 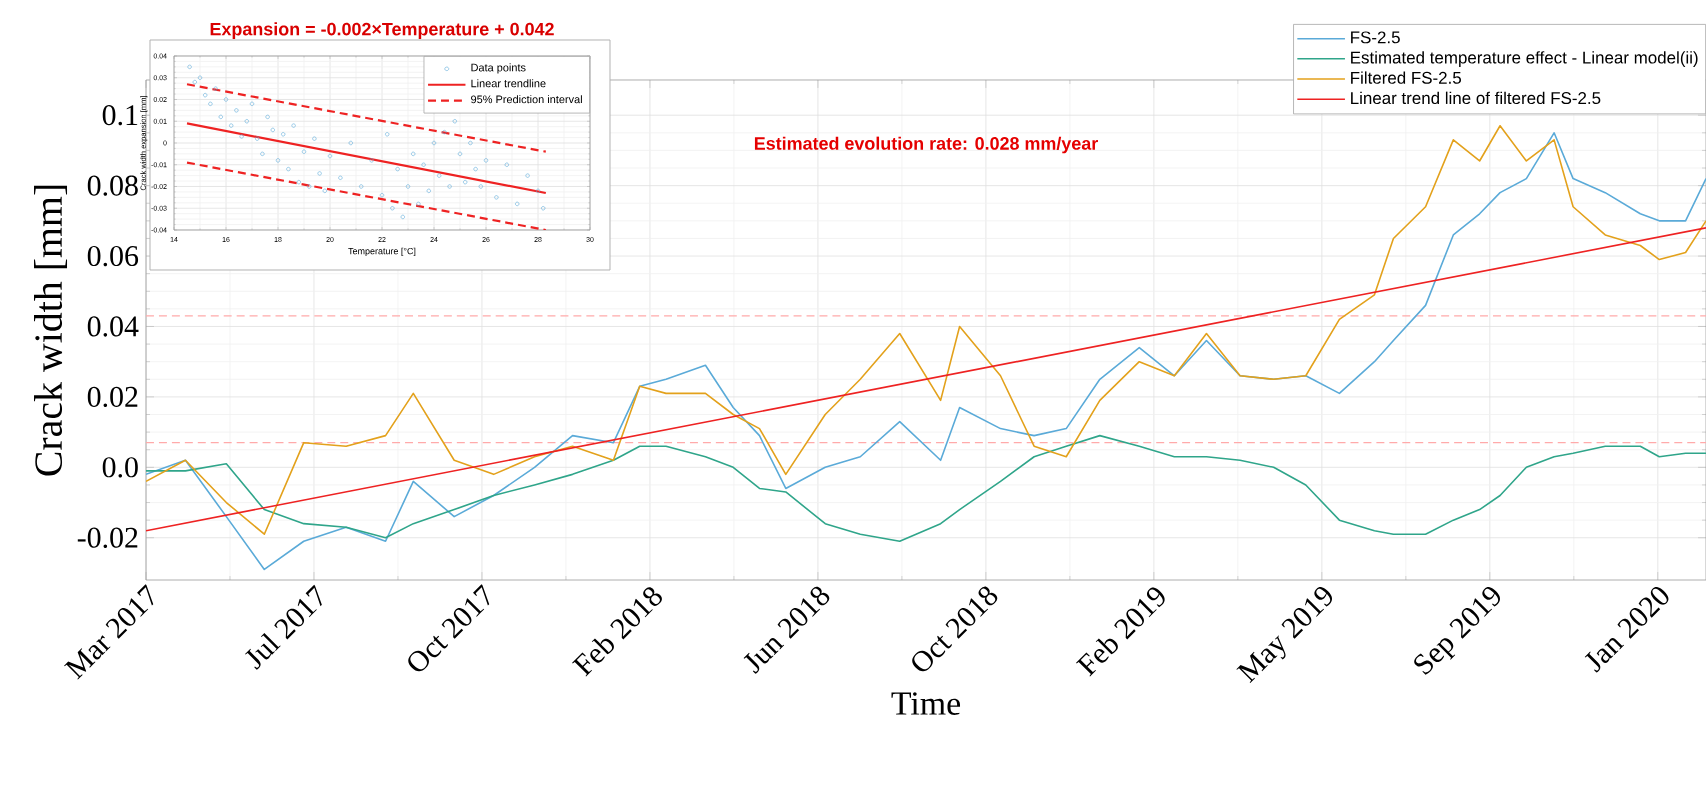 What do you see at coordinates (1524, 59) in the screenshot?
I see `legend-label: Estimated temperature effect - Linear model(ii)` at bounding box center [1524, 59].